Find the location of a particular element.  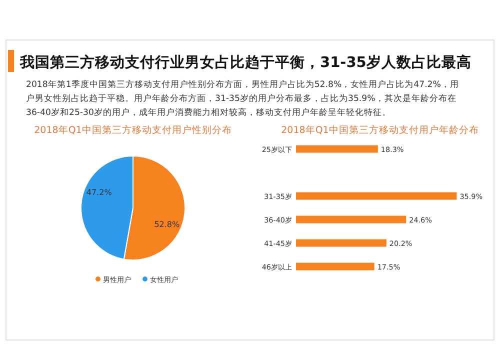

chart-title: 2018年Q1中国第三方移动支付用户年龄分布 is located at coordinates (380, 130).